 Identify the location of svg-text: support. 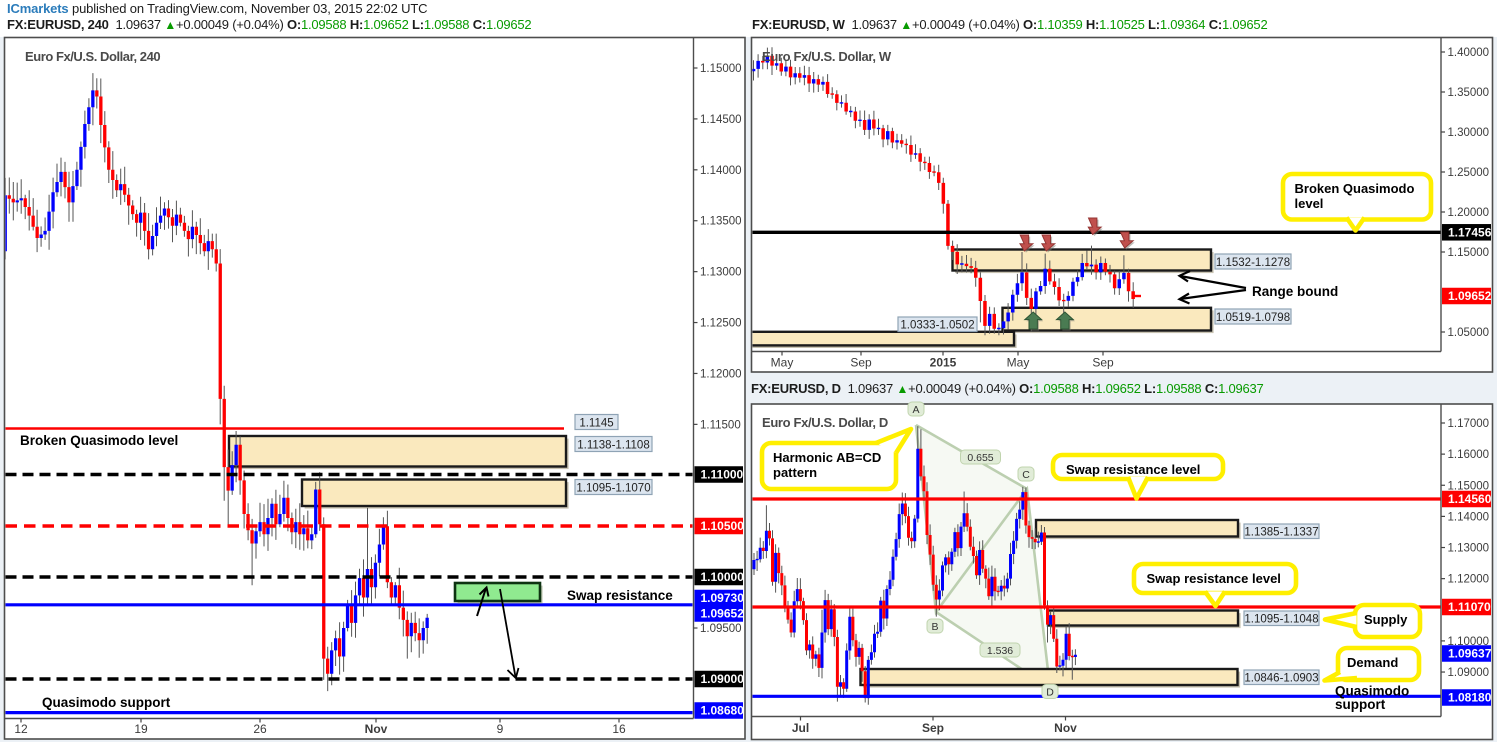
(1360, 704).